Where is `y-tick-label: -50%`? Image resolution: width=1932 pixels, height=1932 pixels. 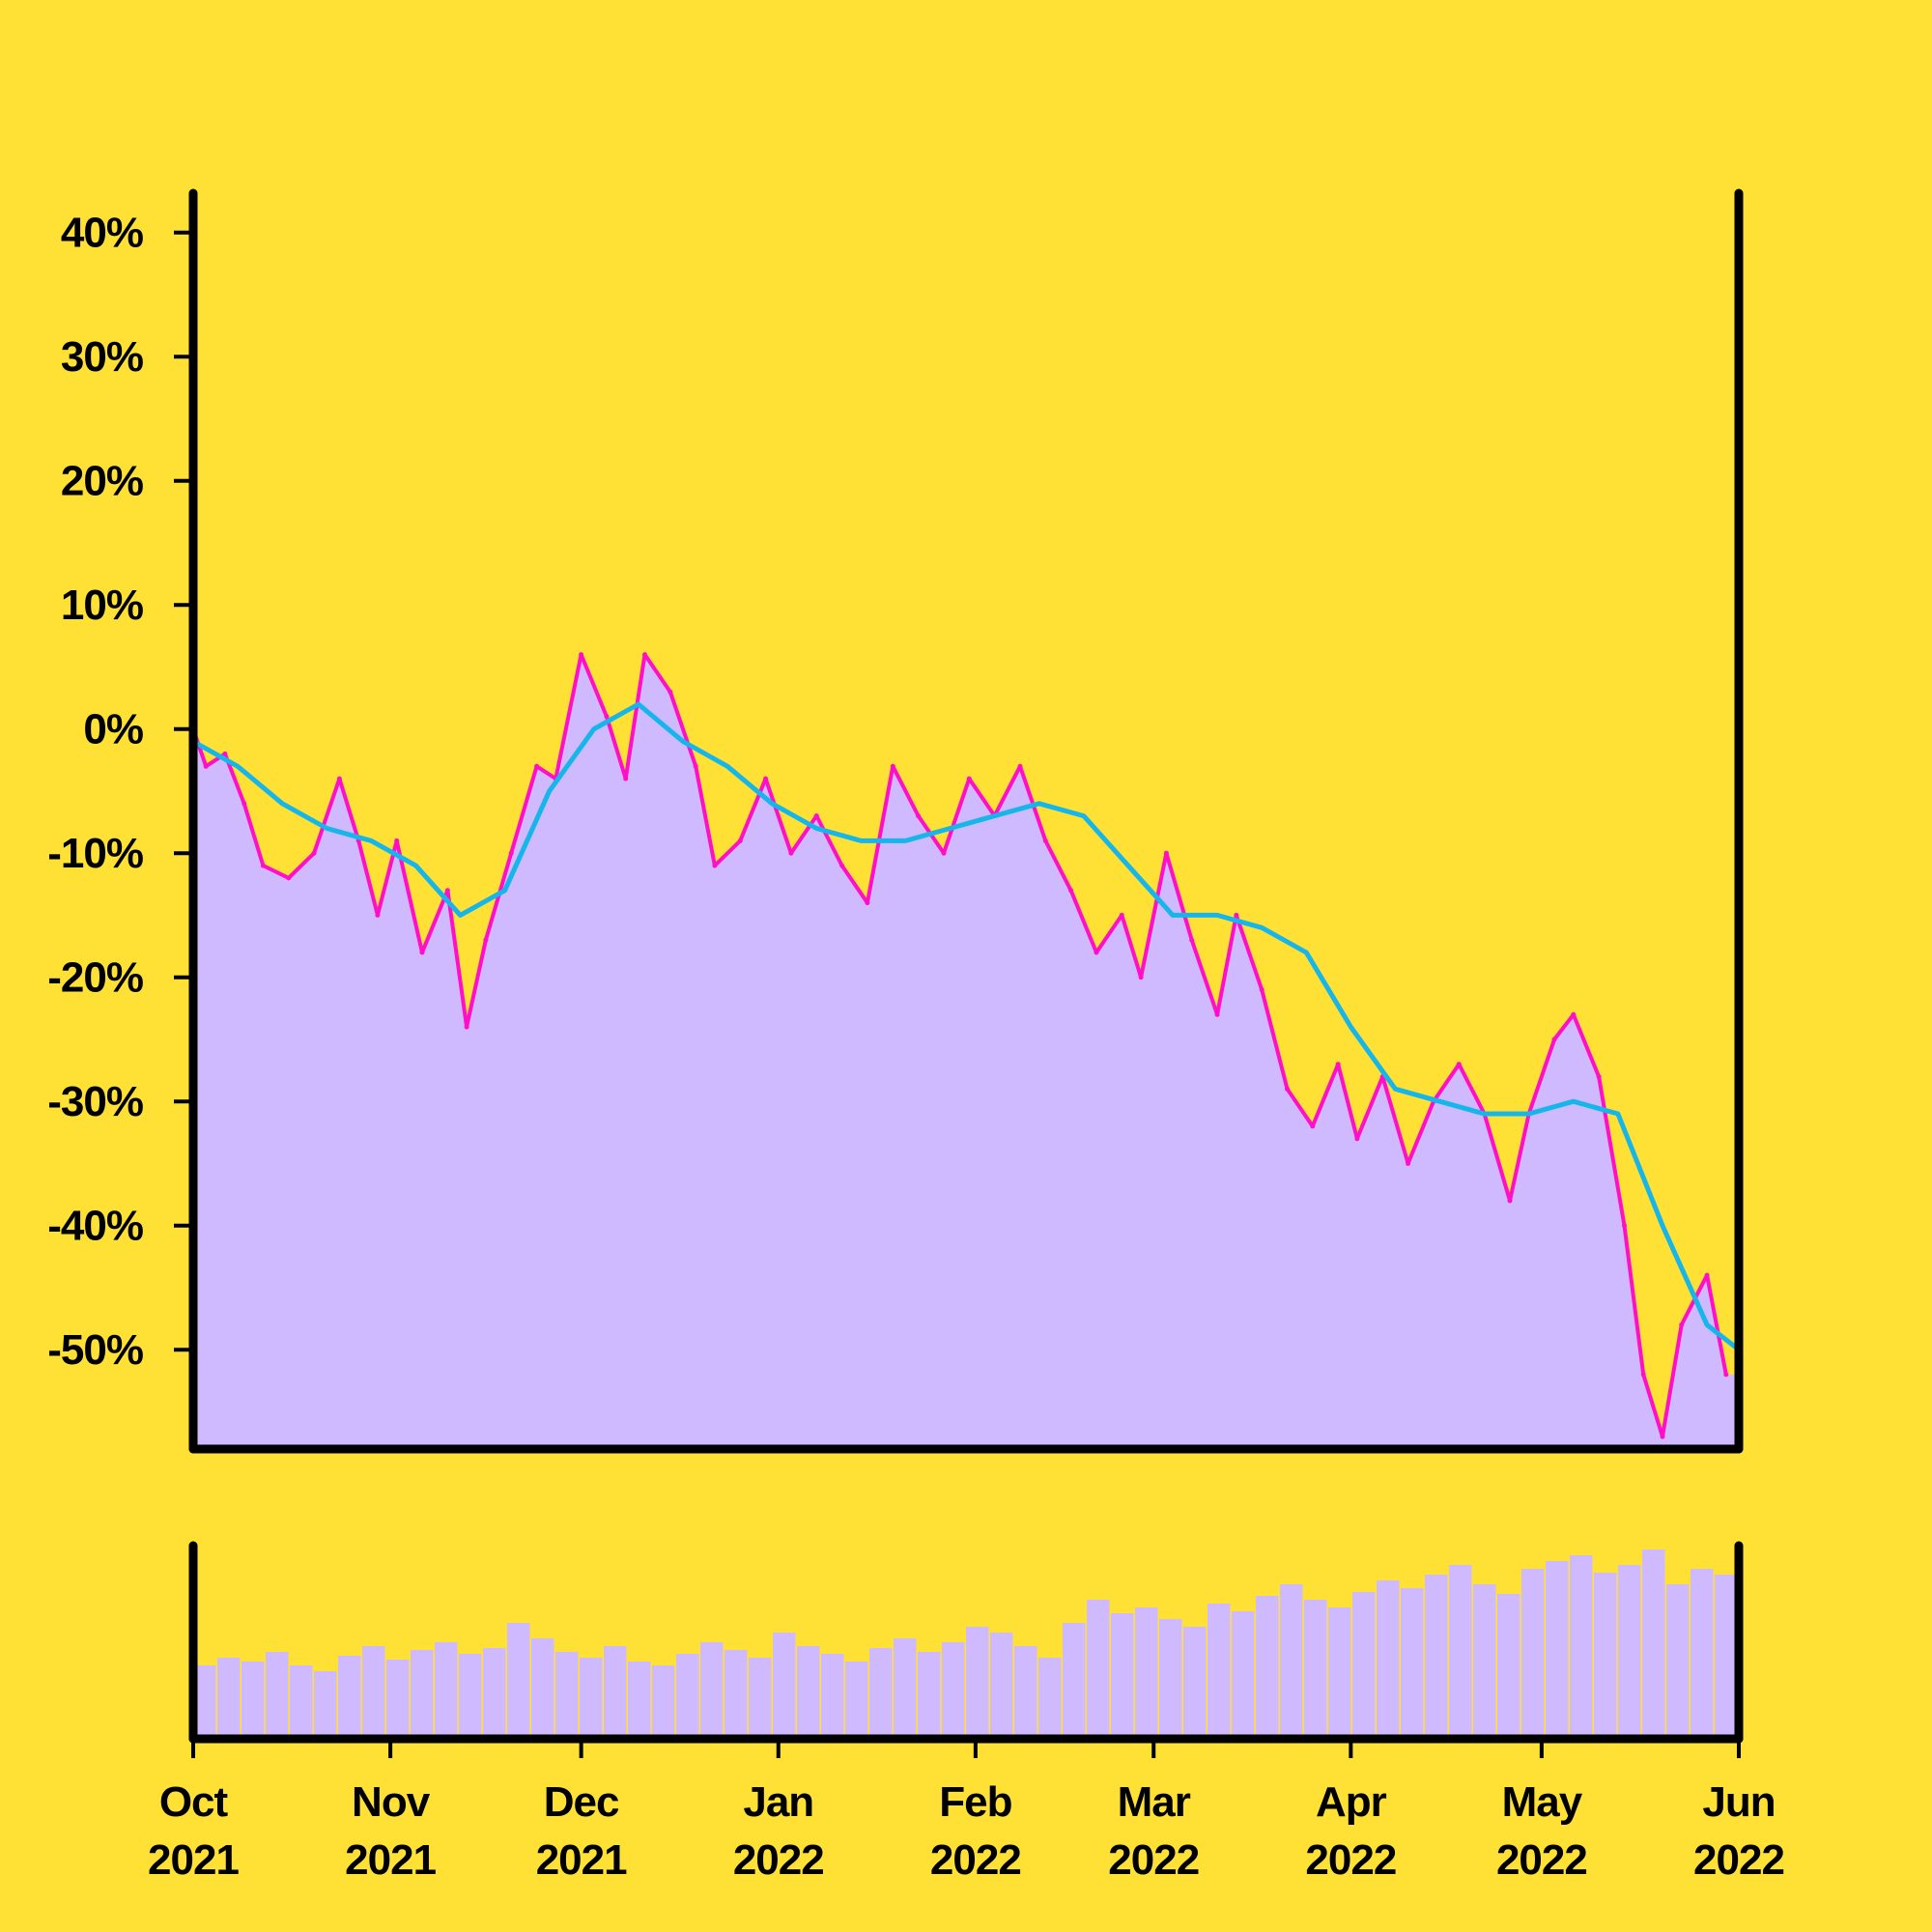
y-tick-label: -50% is located at coordinates (95, 1350).